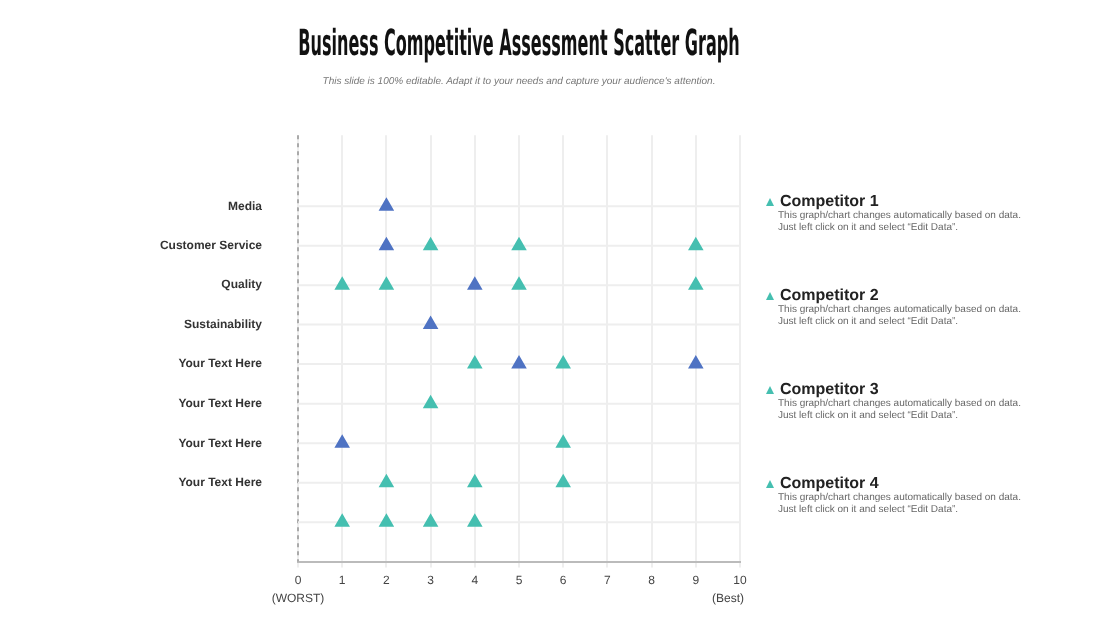 The width and height of the screenshot is (1120, 630). I want to click on text: Competitor 1, so click(829, 201).